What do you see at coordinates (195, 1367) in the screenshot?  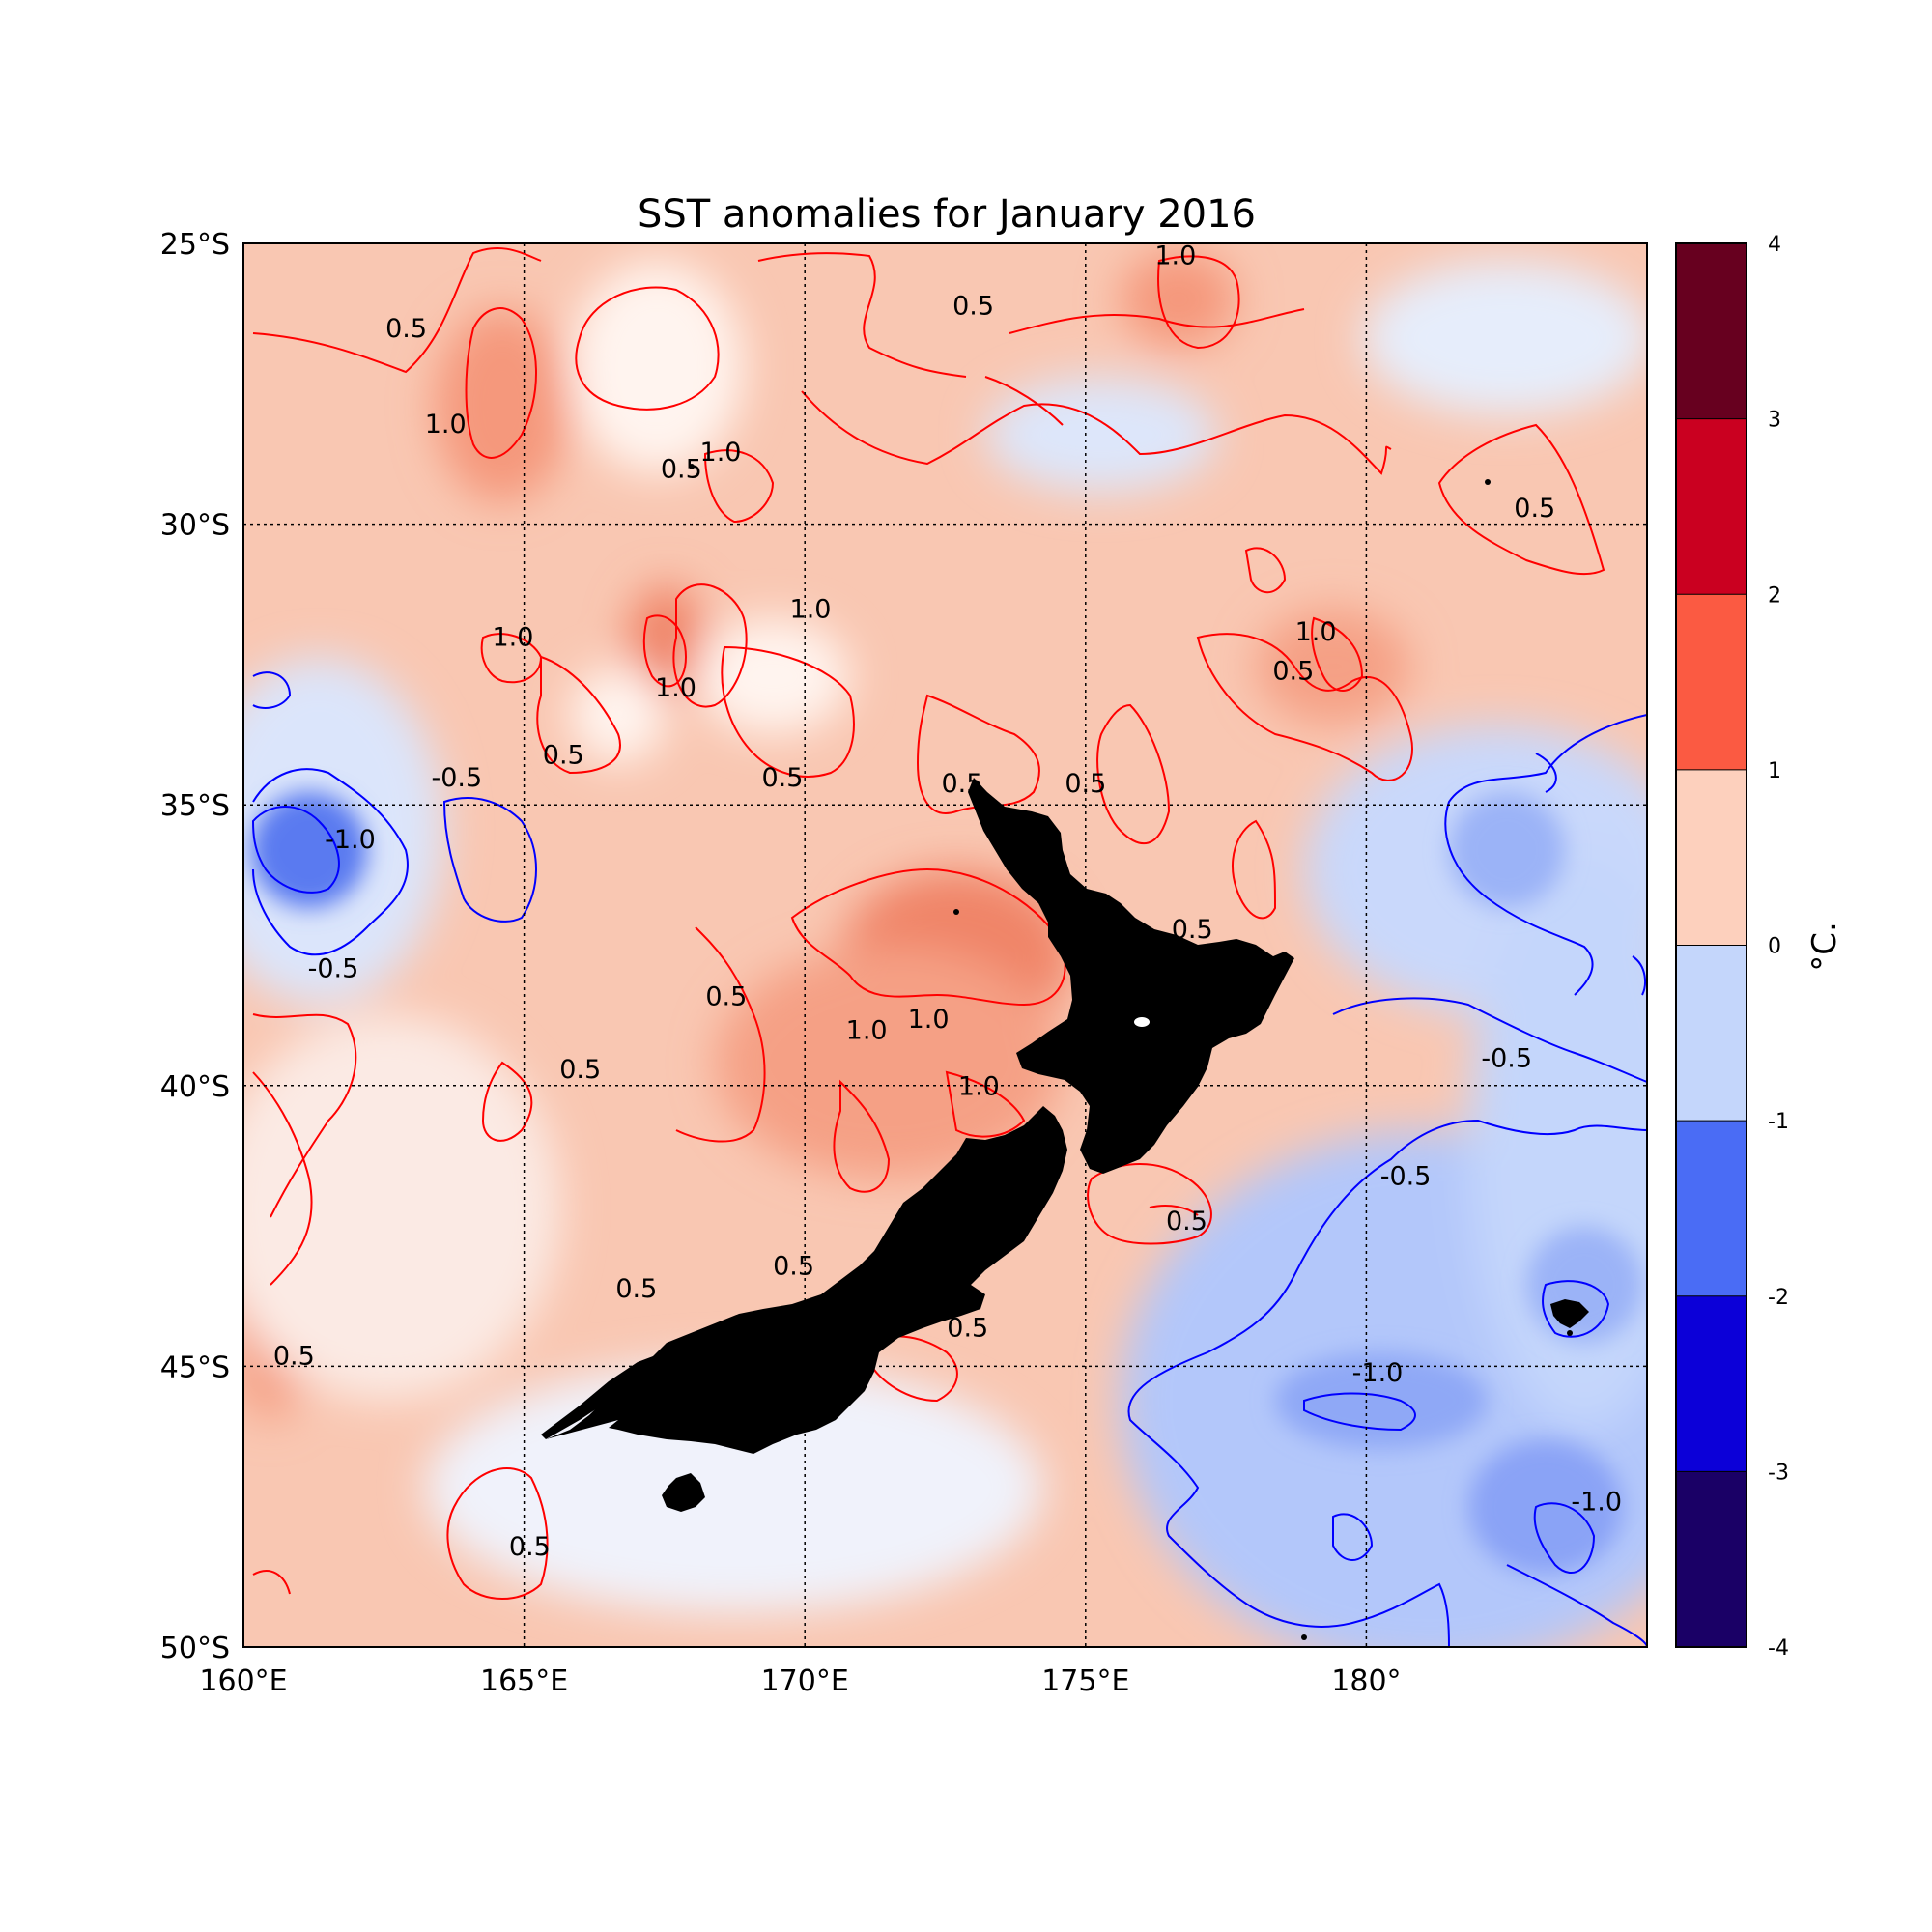 I see `lat-tick-label: 45°S` at bounding box center [195, 1367].